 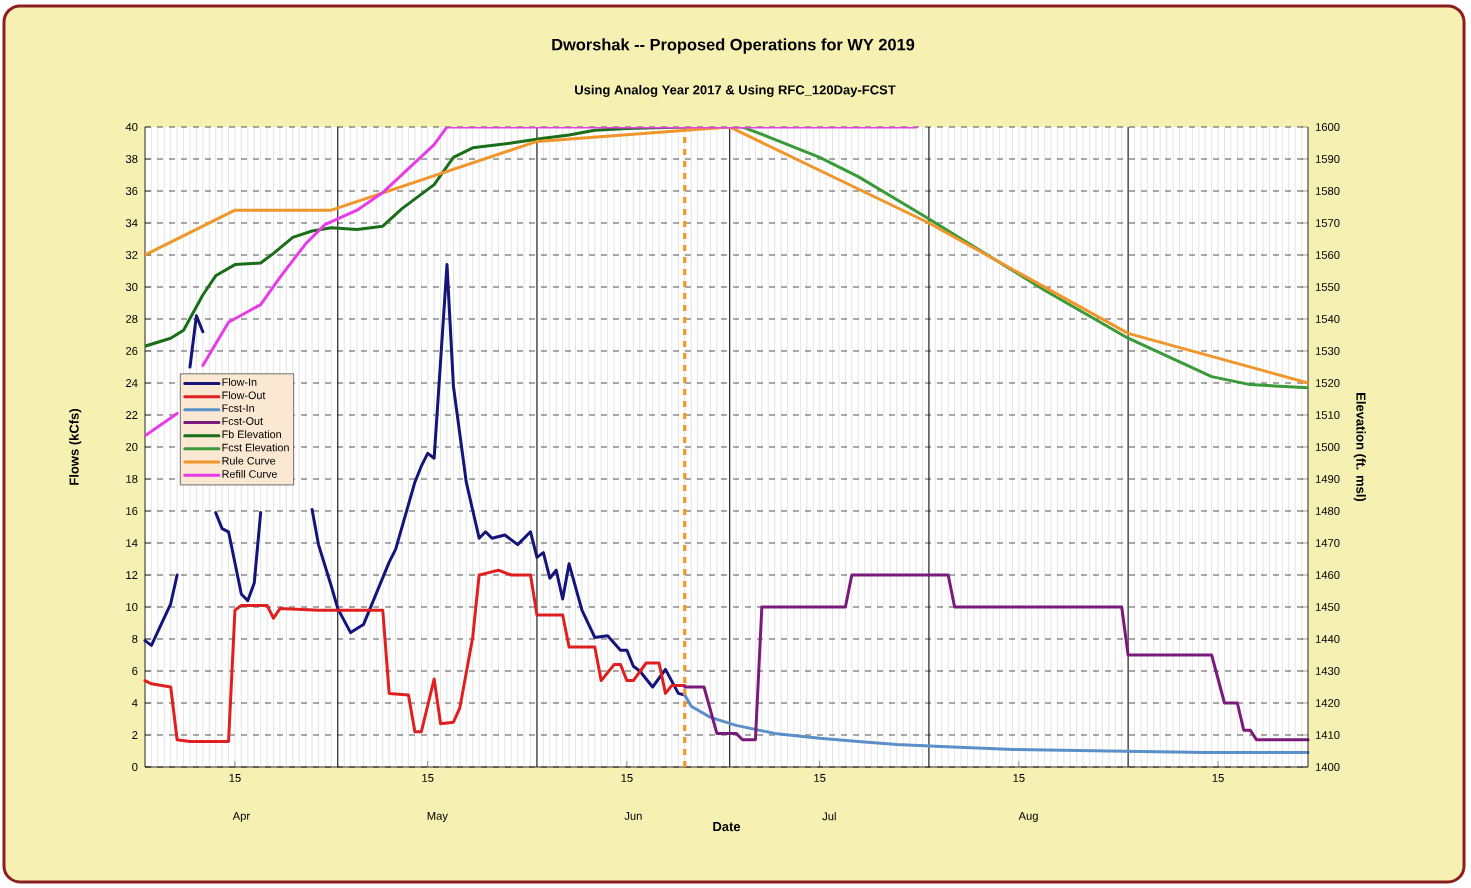 What do you see at coordinates (1327, 511) in the screenshot?
I see `y2-tick-label: 1480` at bounding box center [1327, 511].